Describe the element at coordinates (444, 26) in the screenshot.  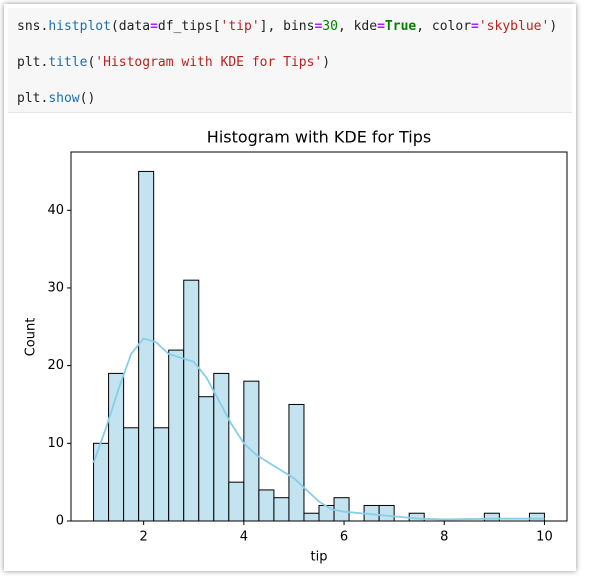
I see `token: , color` at that location.